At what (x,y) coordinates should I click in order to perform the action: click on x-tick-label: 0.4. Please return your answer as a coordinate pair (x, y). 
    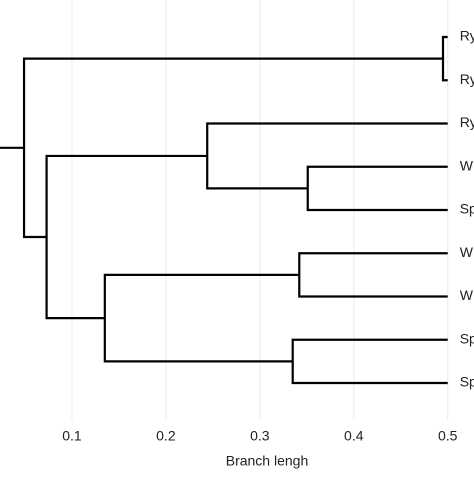
    Looking at the image, I should click on (354, 436).